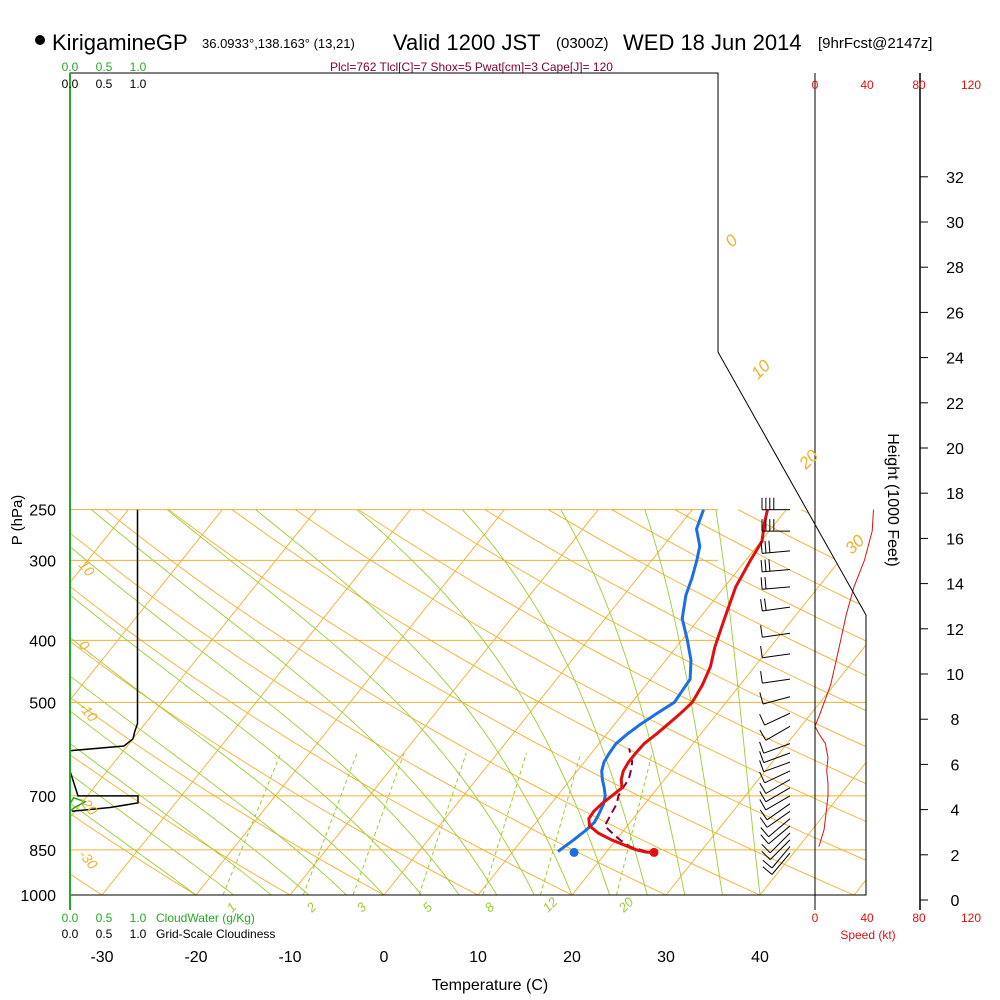 This screenshot has width=1000, height=1000. Describe the element at coordinates (815, 918) in the screenshot. I see `speed-tick-label-bottom: 0` at that location.